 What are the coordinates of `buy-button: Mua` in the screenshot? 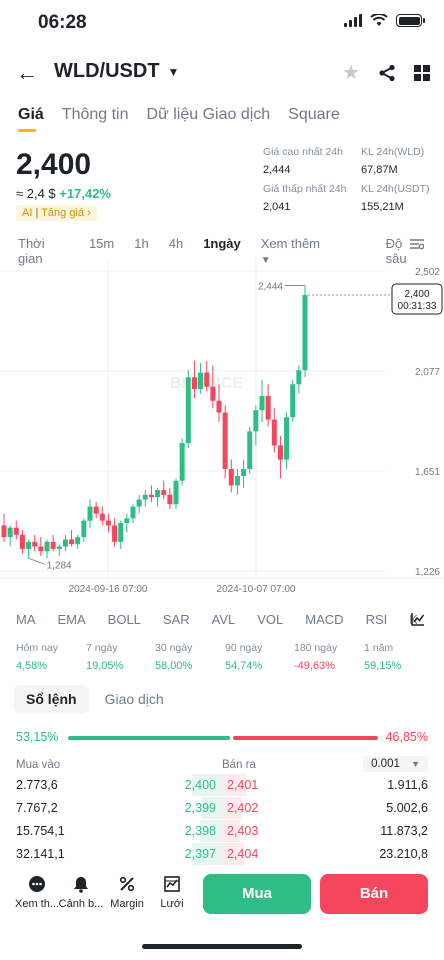 It's located at (257, 894).